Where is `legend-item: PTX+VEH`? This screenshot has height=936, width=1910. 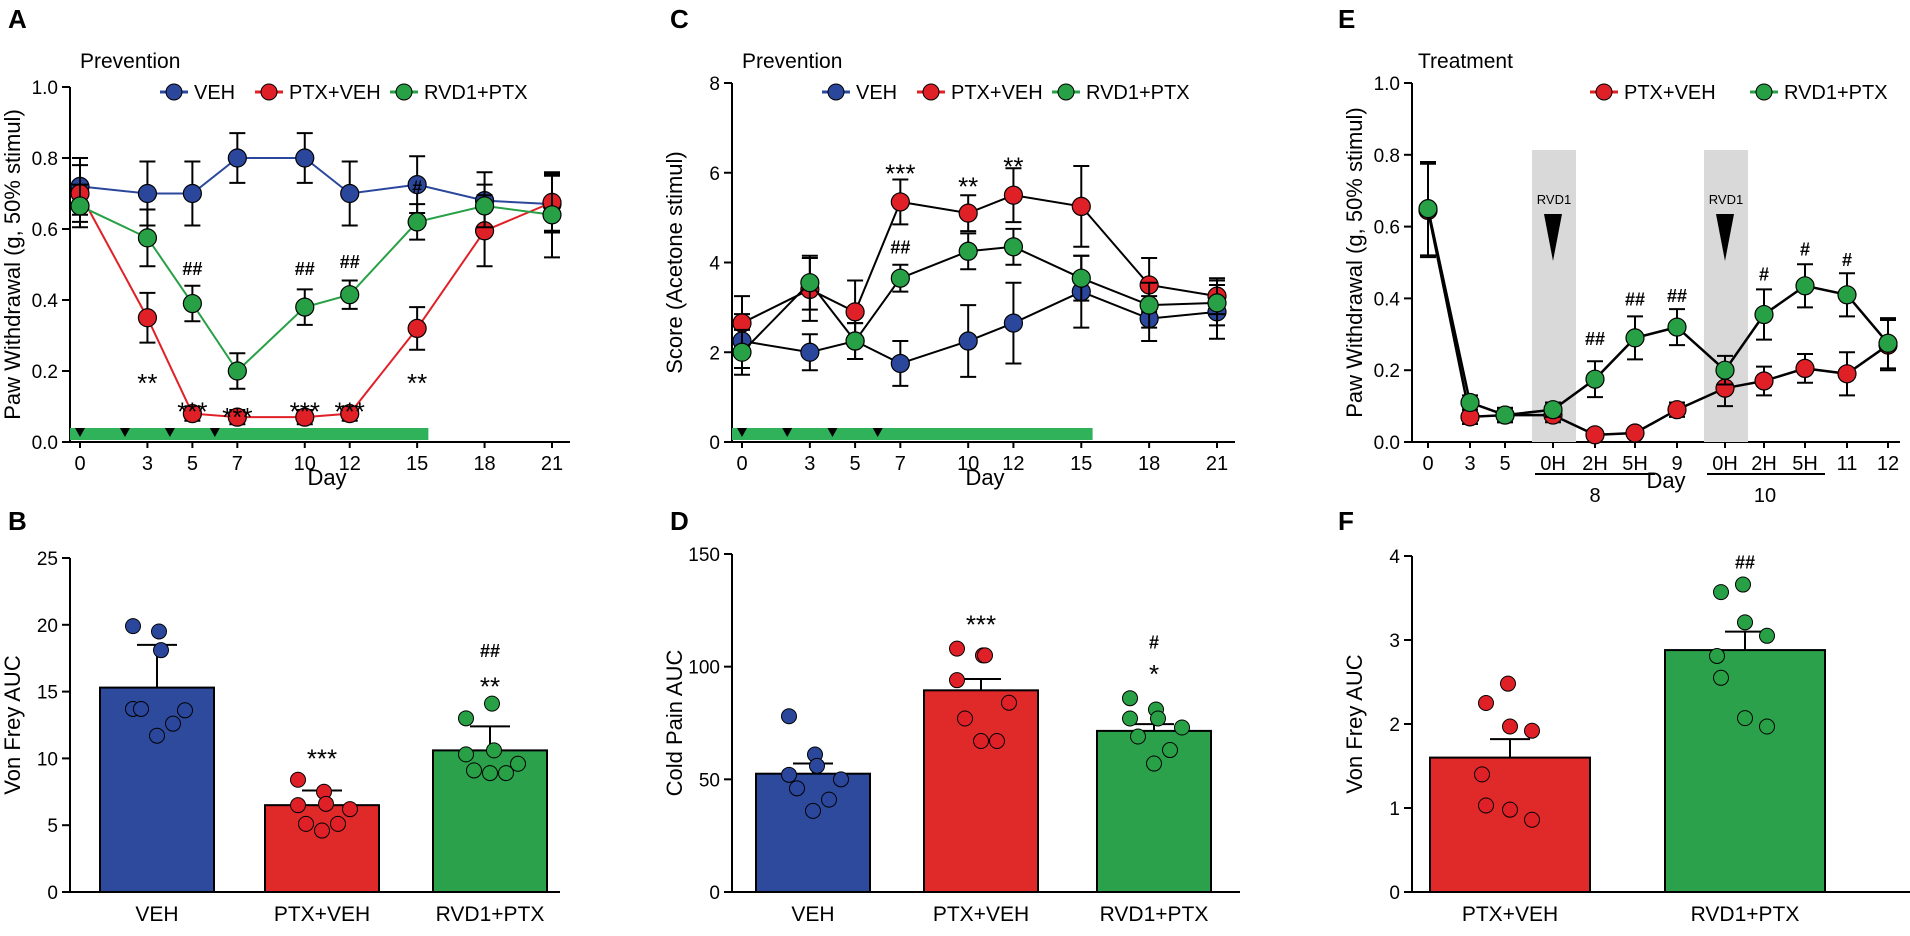 legend-item: PTX+VEH is located at coordinates (980, 93).